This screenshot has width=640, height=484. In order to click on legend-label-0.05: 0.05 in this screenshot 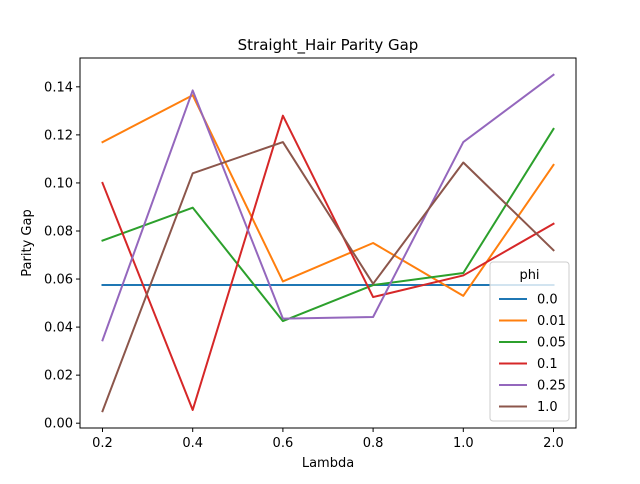, I will do `click(551, 343)`.